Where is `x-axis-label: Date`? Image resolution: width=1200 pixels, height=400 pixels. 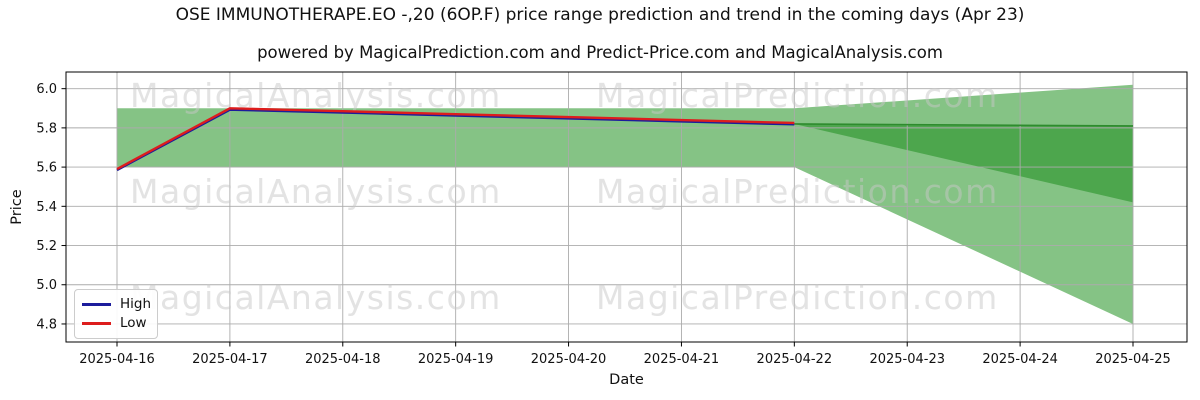 x-axis-label: Date is located at coordinates (626, 380).